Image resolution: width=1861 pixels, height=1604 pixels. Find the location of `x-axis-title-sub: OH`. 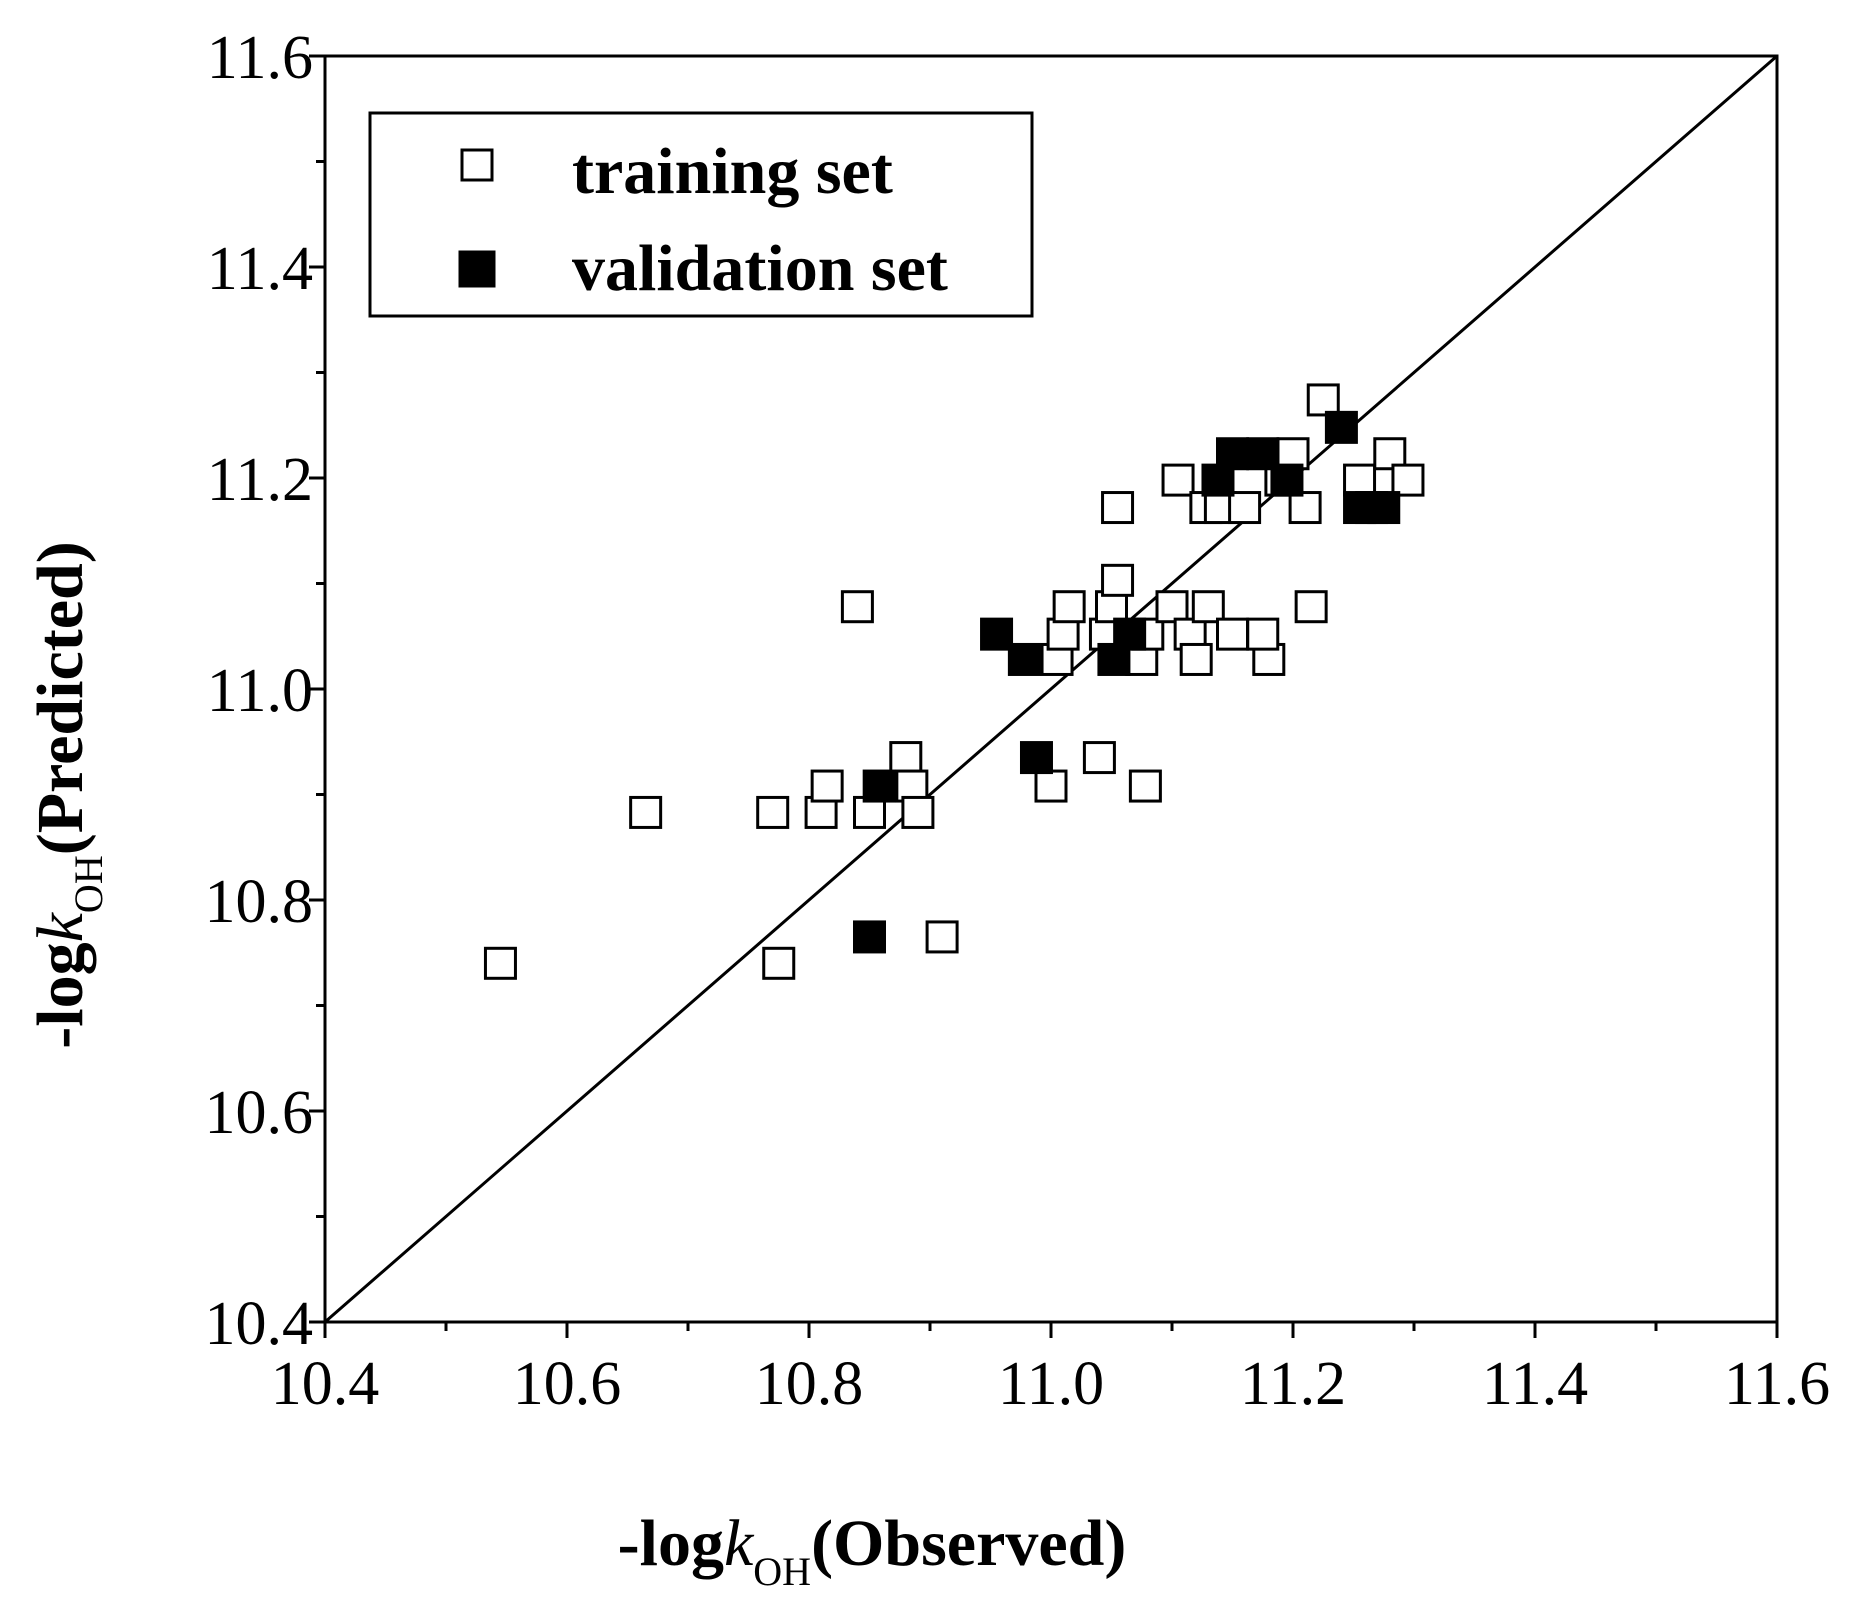

x-axis-title-sub: OH is located at coordinates (782, 1571).